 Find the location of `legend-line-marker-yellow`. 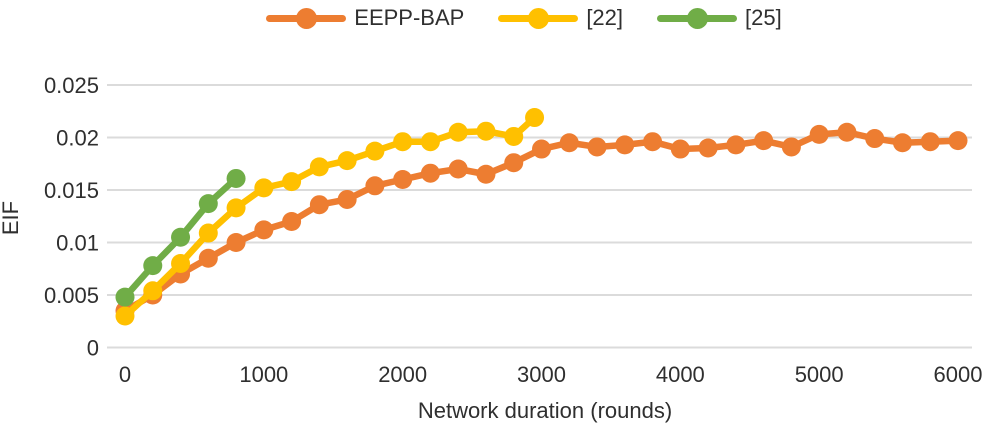

legend-line-marker-yellow is located at coordinates (538, 18).